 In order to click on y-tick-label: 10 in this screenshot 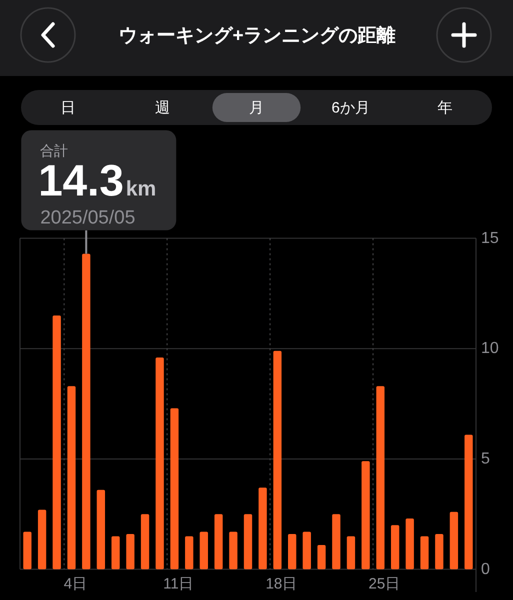, I will do `click(490, 349)`.